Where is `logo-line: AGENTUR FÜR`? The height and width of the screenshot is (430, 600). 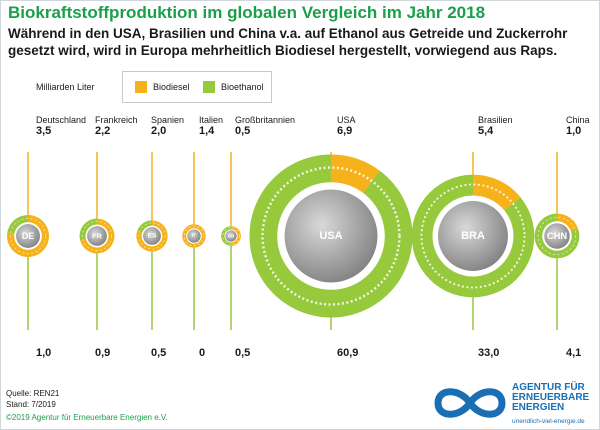 logo-line: AGENTUR FÜR is located at coordinates (548, 387).